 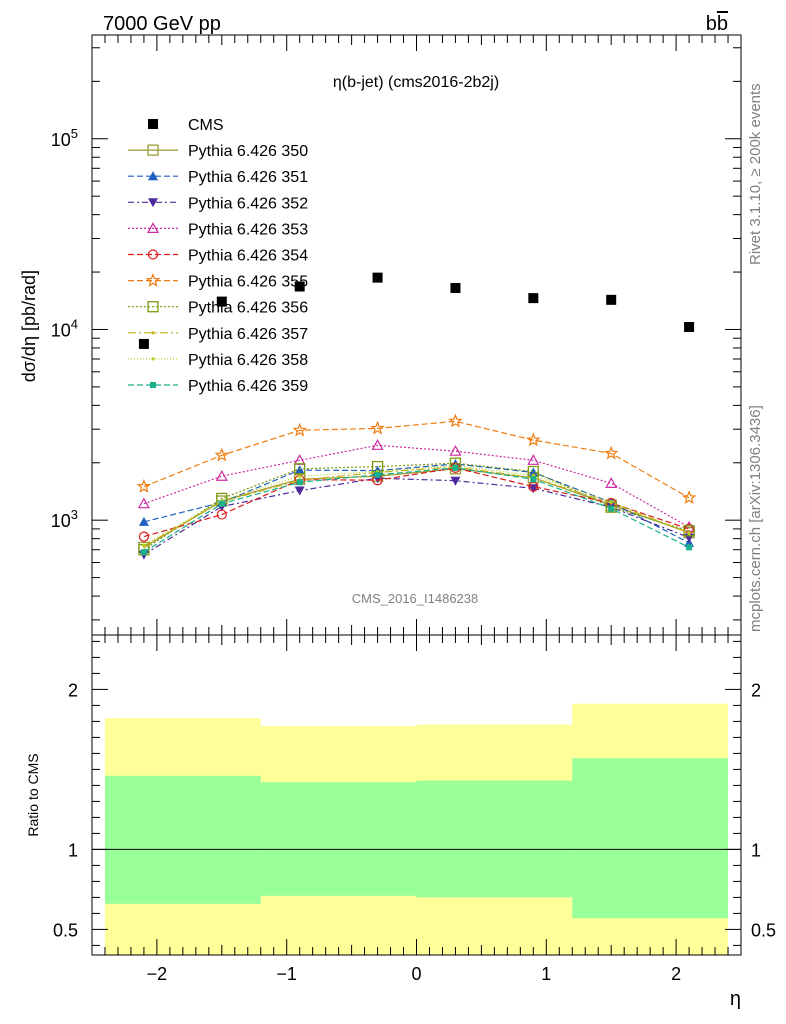 What do you see at coordinates (546, 974) in the screenshot?
I see `x-tick-label: 1` at bounding box center [546, 974].